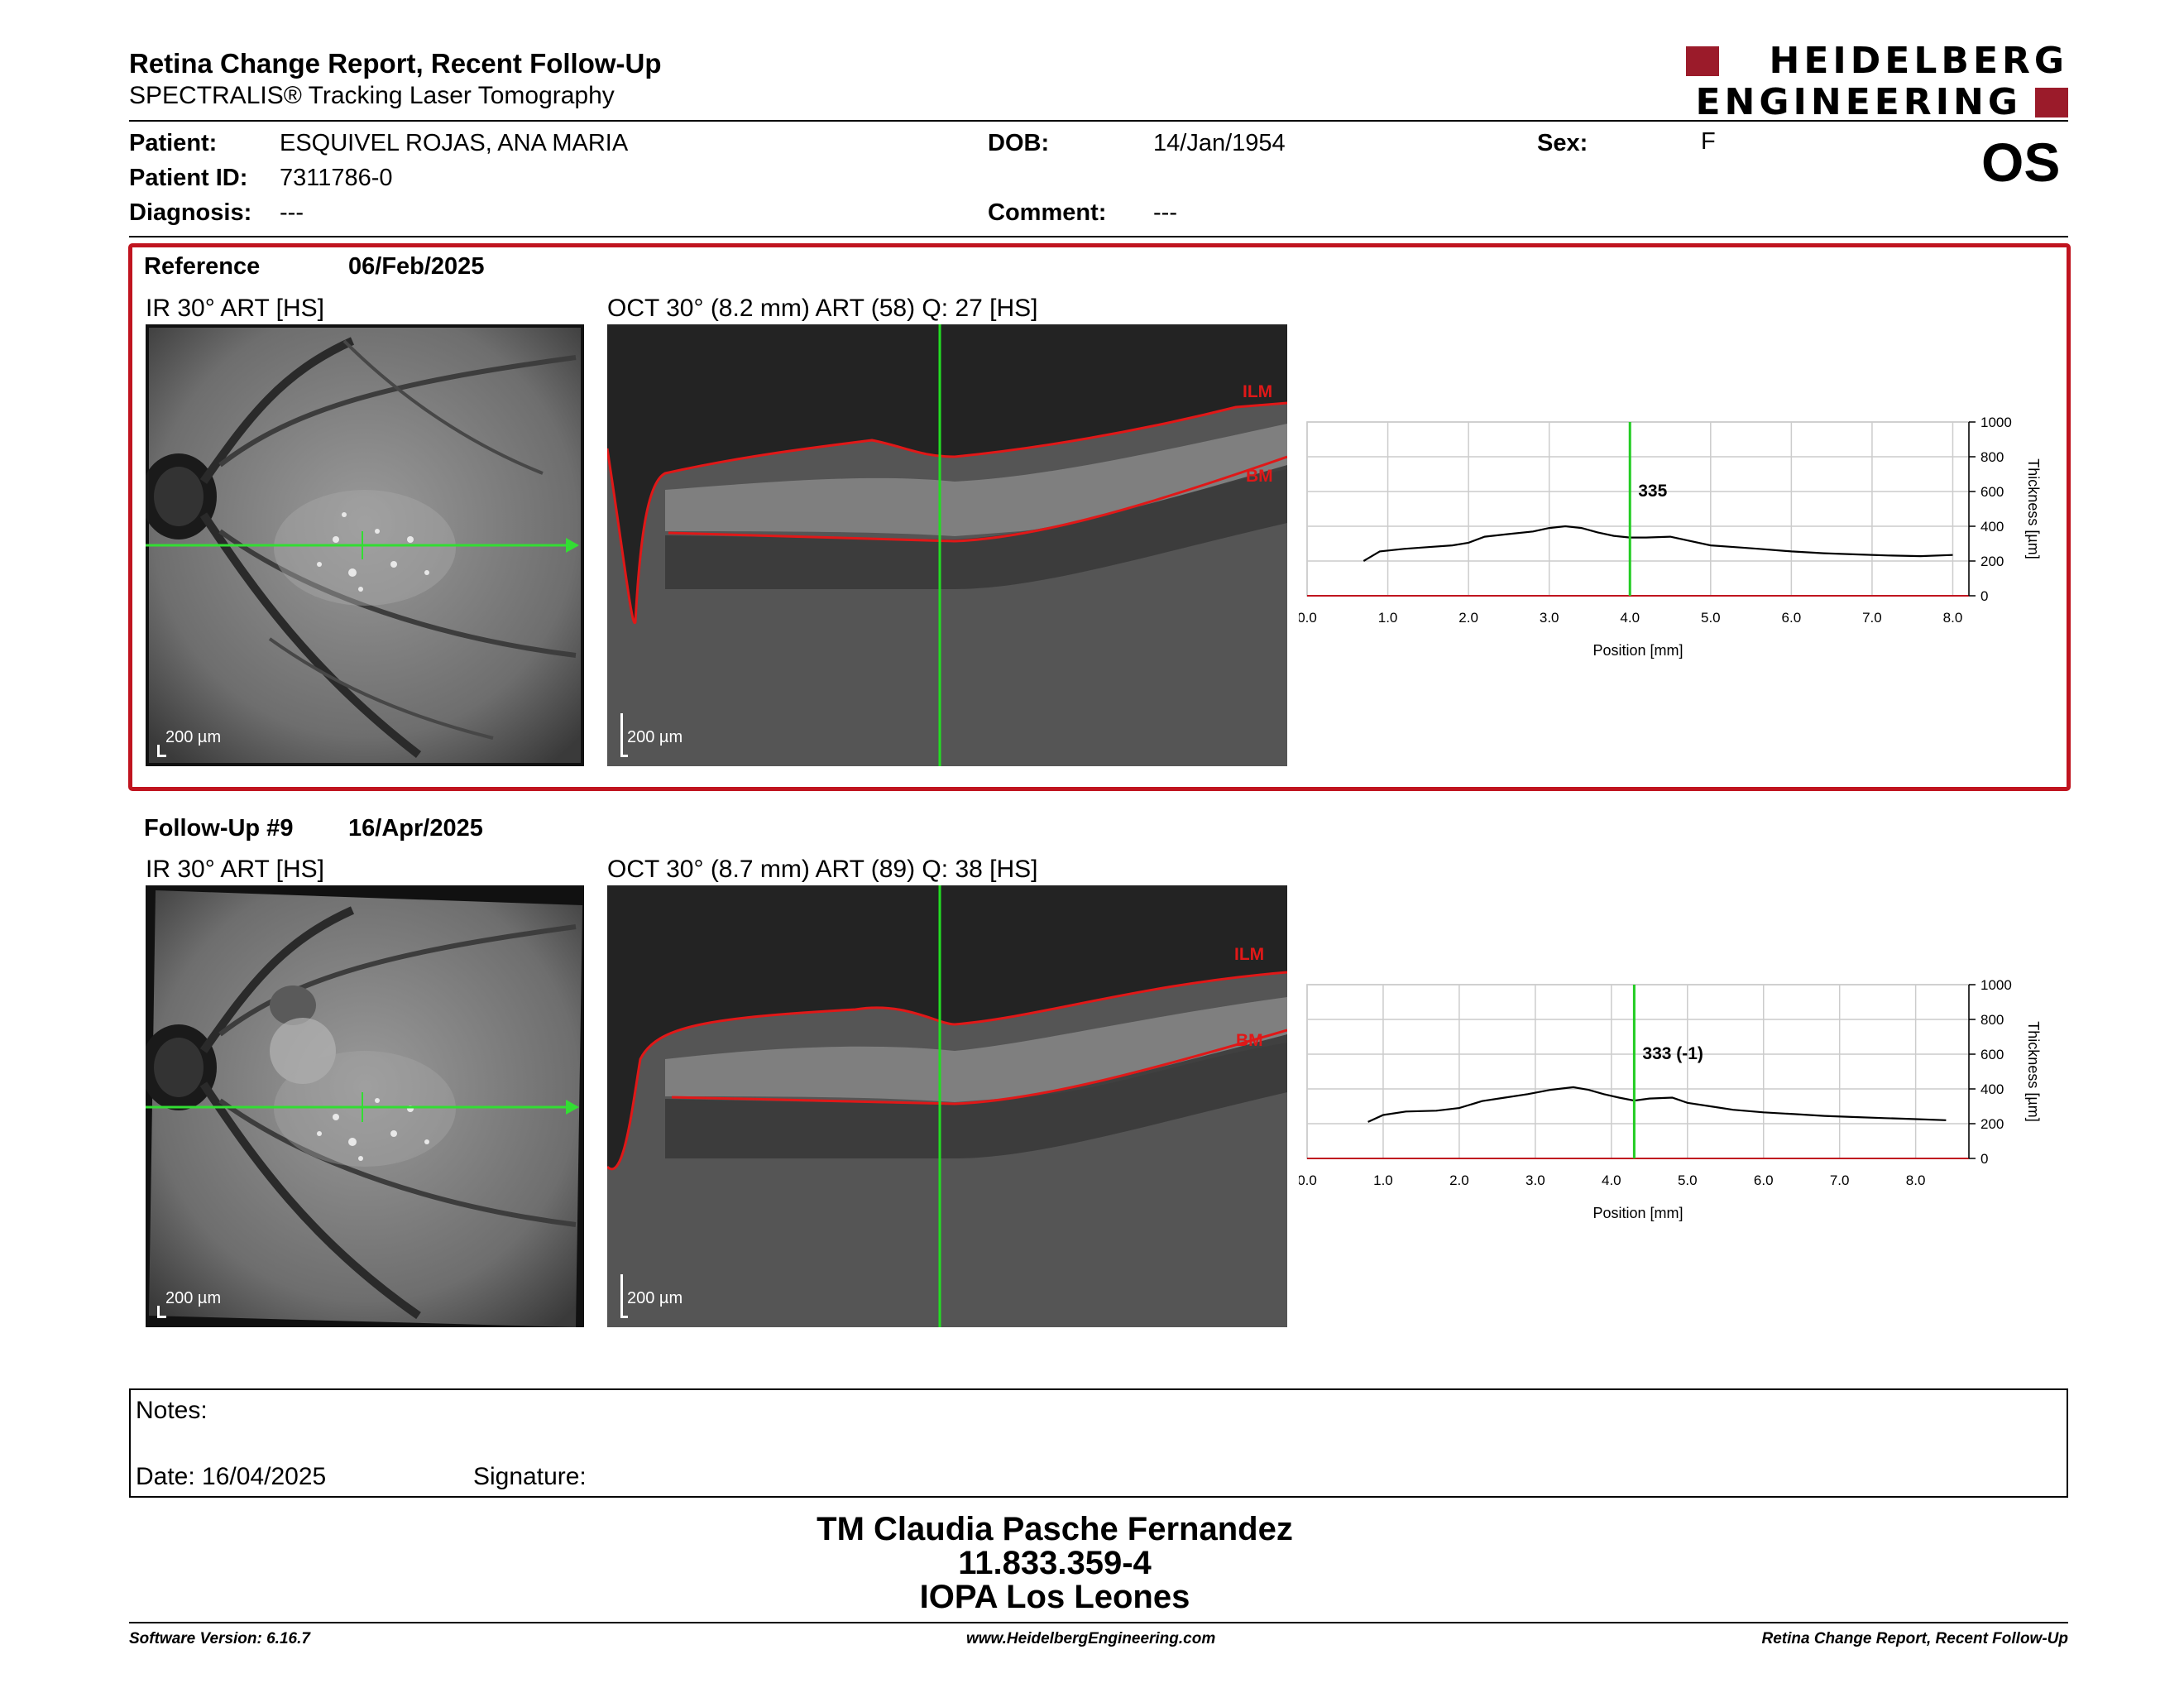  I want to click on diagnosis-label: Diagnosis:, so click(190, 212).